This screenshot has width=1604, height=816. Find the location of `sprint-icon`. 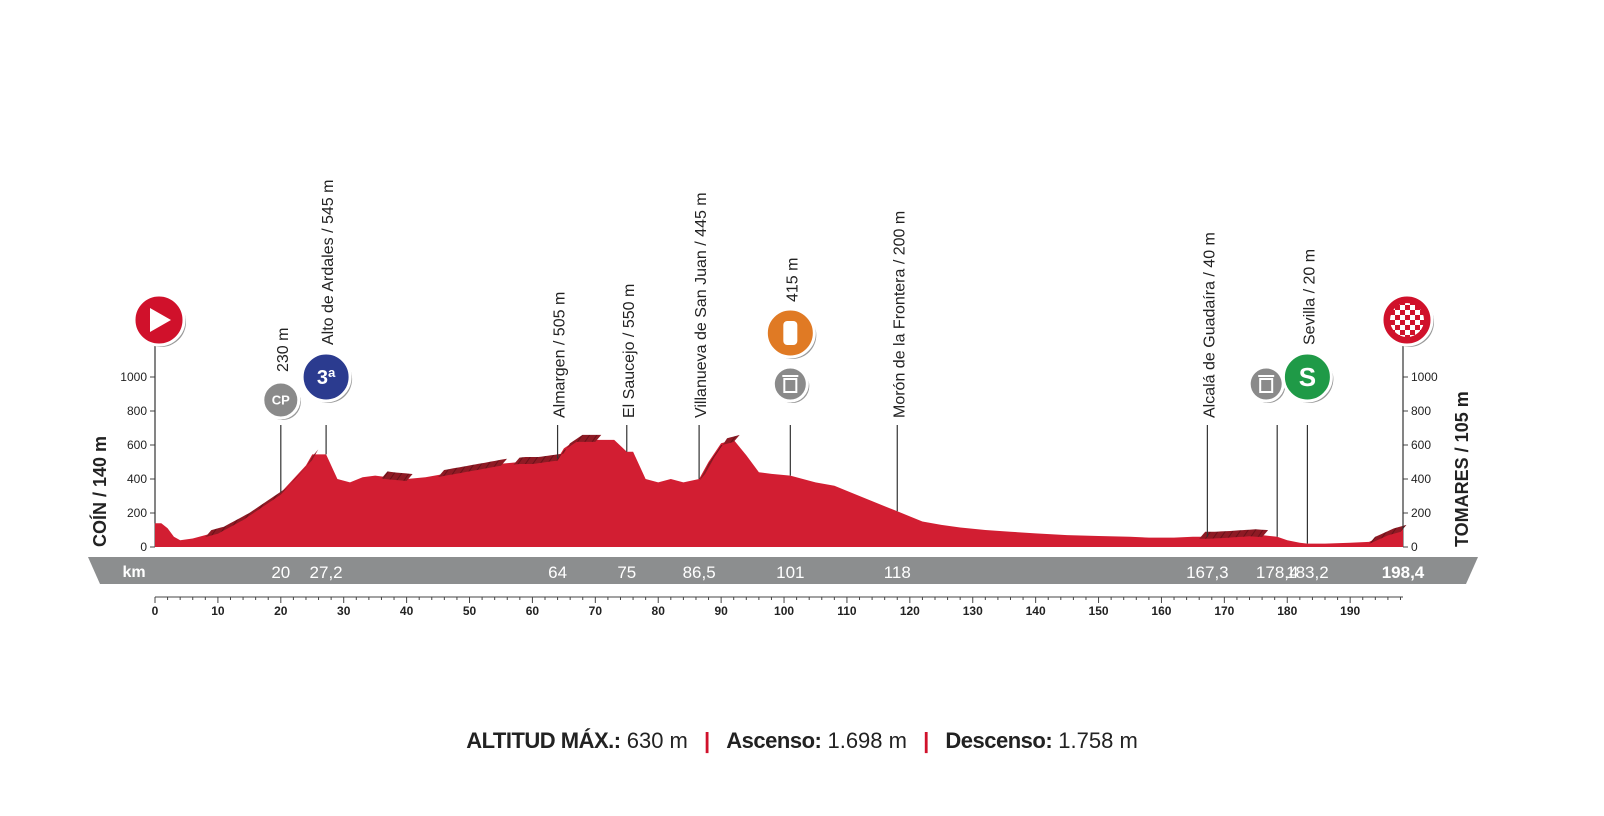

sprint-icon is located at coordinates (1307, 377).